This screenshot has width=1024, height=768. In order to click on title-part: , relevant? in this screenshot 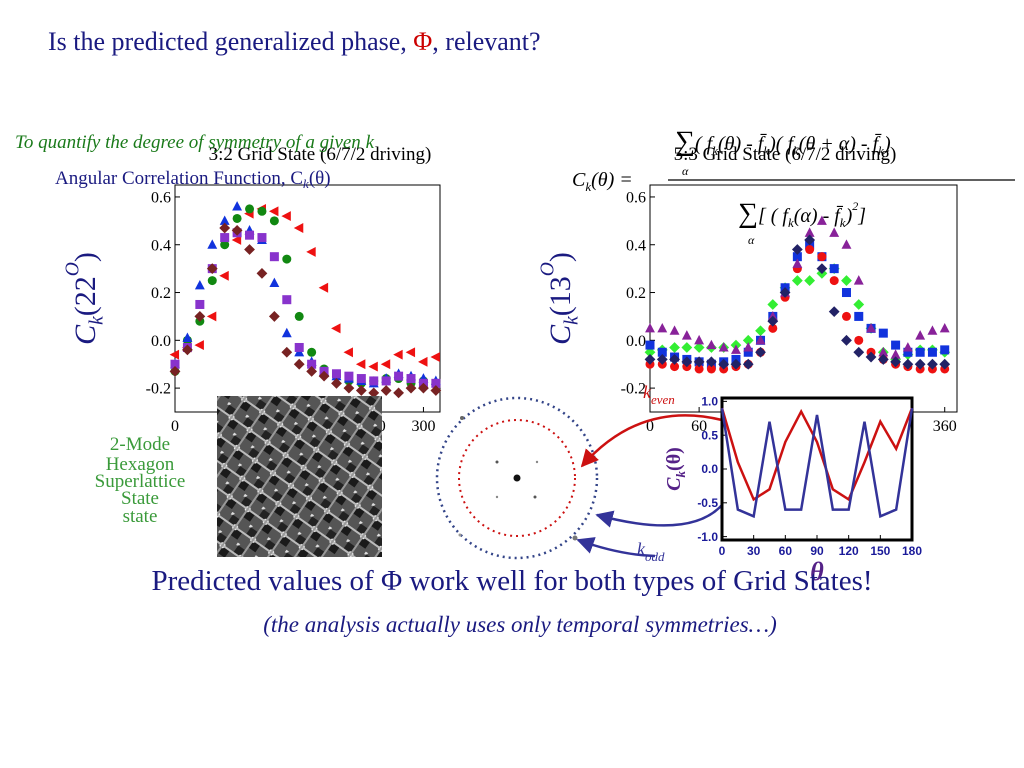, I will do `click(486, 41)`.